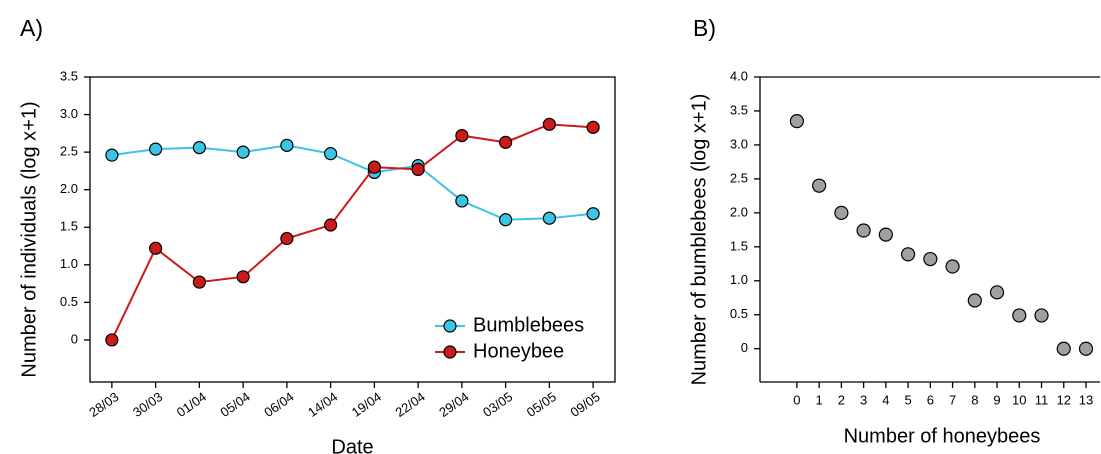 The image size is (1101, 454). Describe the element at coordinates (366, 404) in the screenshot. I see `x-tick-label: 19/04` at that location.